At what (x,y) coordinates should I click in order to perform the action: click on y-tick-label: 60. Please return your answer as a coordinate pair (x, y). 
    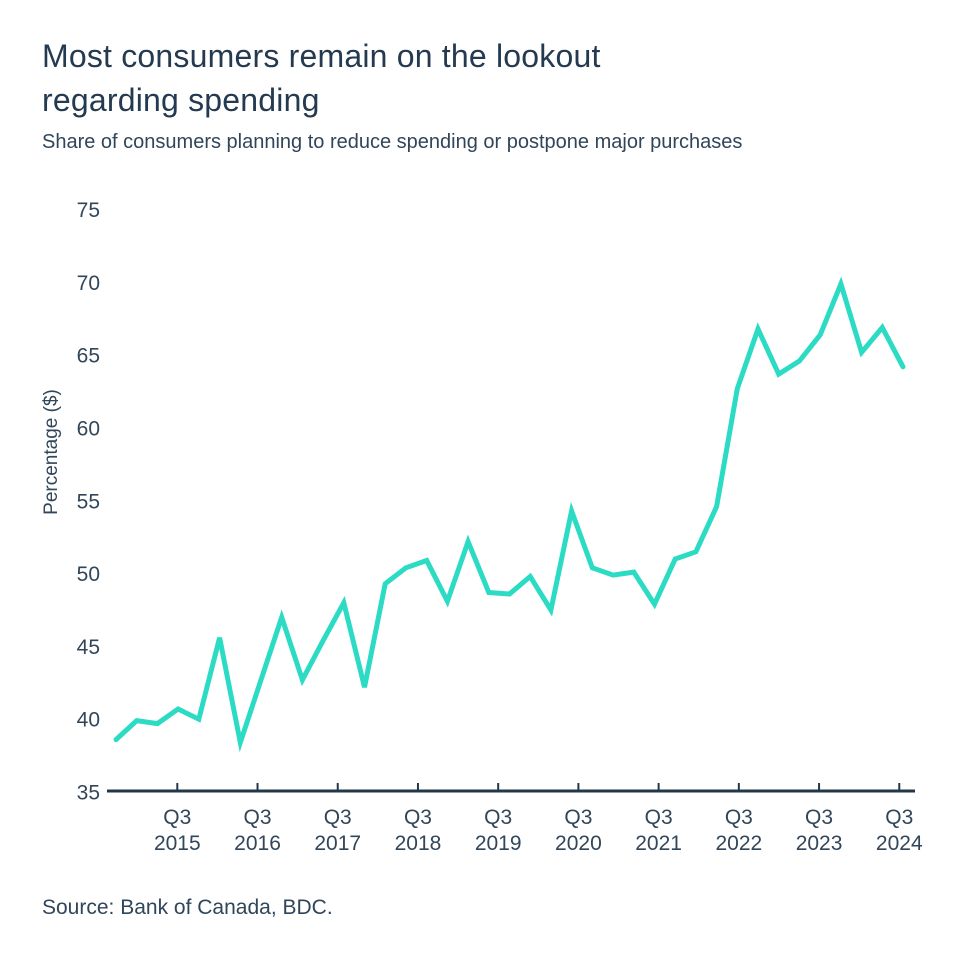
    Looking at the image, I should click on (88, 429).